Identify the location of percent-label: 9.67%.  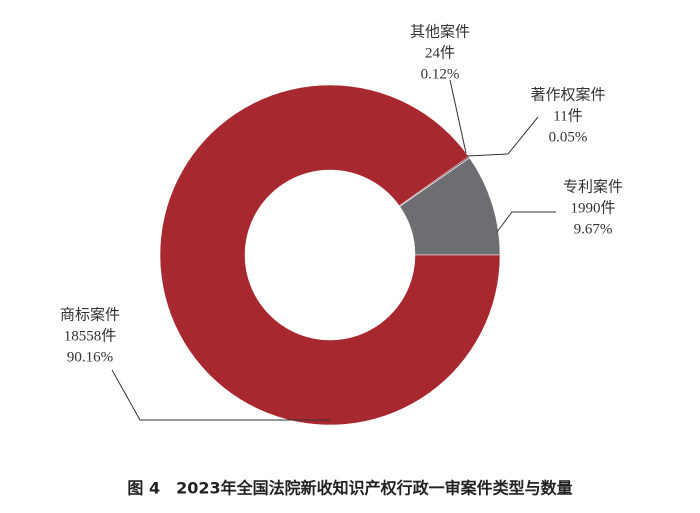
(593, 229).